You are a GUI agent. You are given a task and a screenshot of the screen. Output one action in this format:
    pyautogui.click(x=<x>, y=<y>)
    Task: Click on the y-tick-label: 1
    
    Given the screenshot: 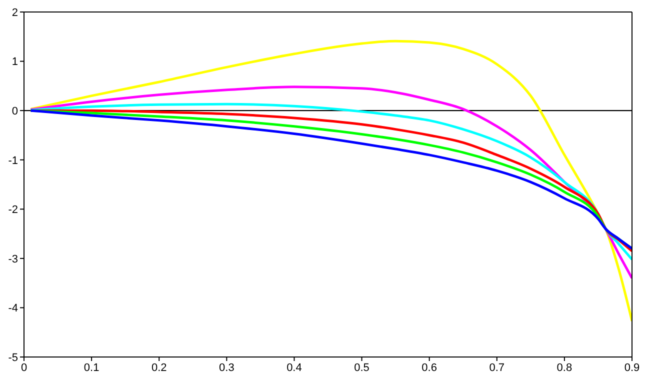 What is the action you would take?
    pyautogui.click(x=15, y=62)
    